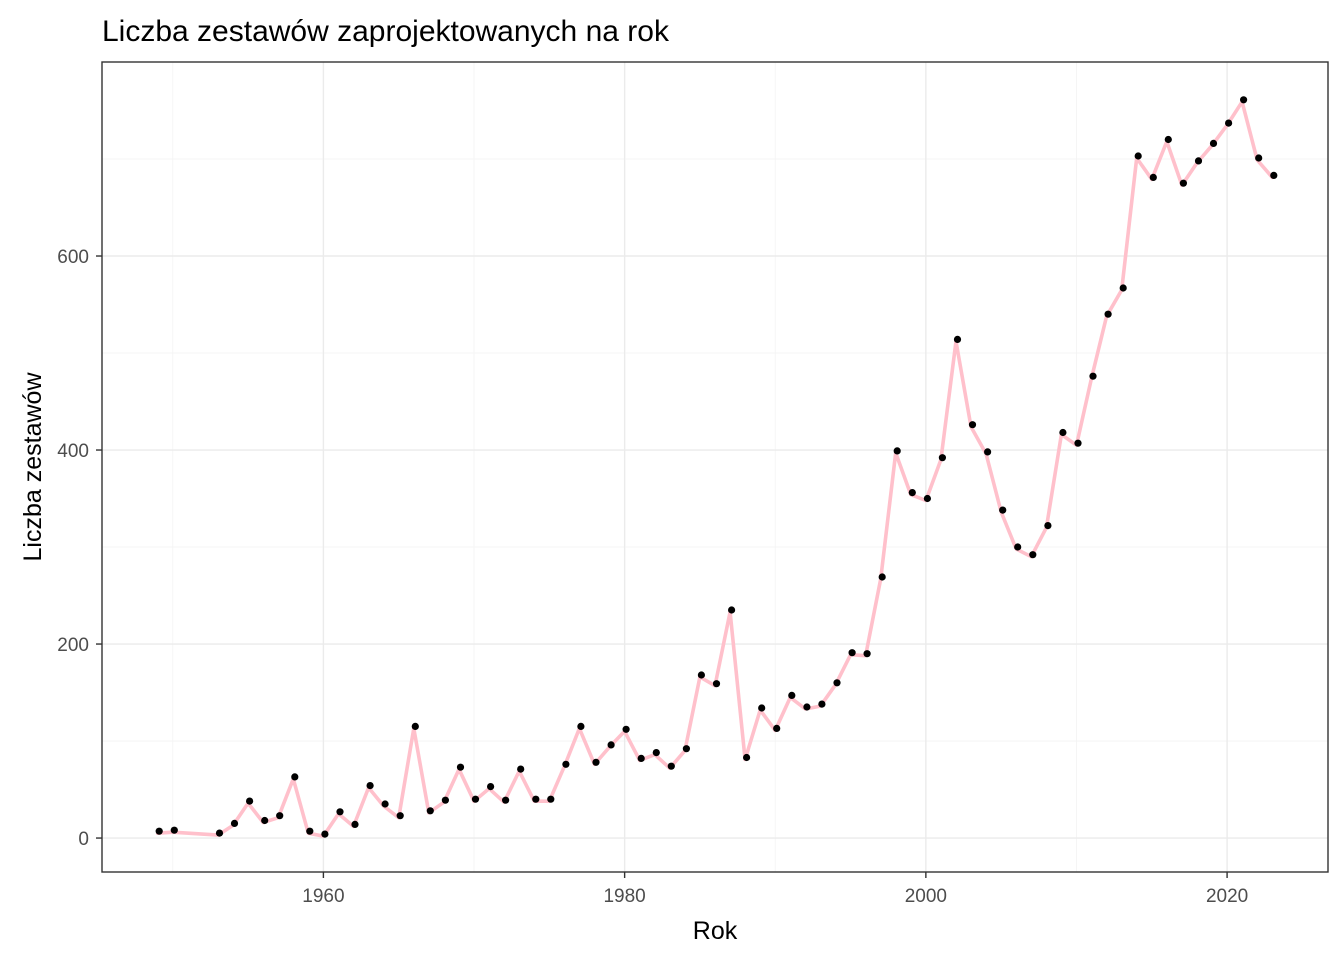 This screenshot has height=960, width=1344. I want to click on data-point-2022, so click(1259, 158).